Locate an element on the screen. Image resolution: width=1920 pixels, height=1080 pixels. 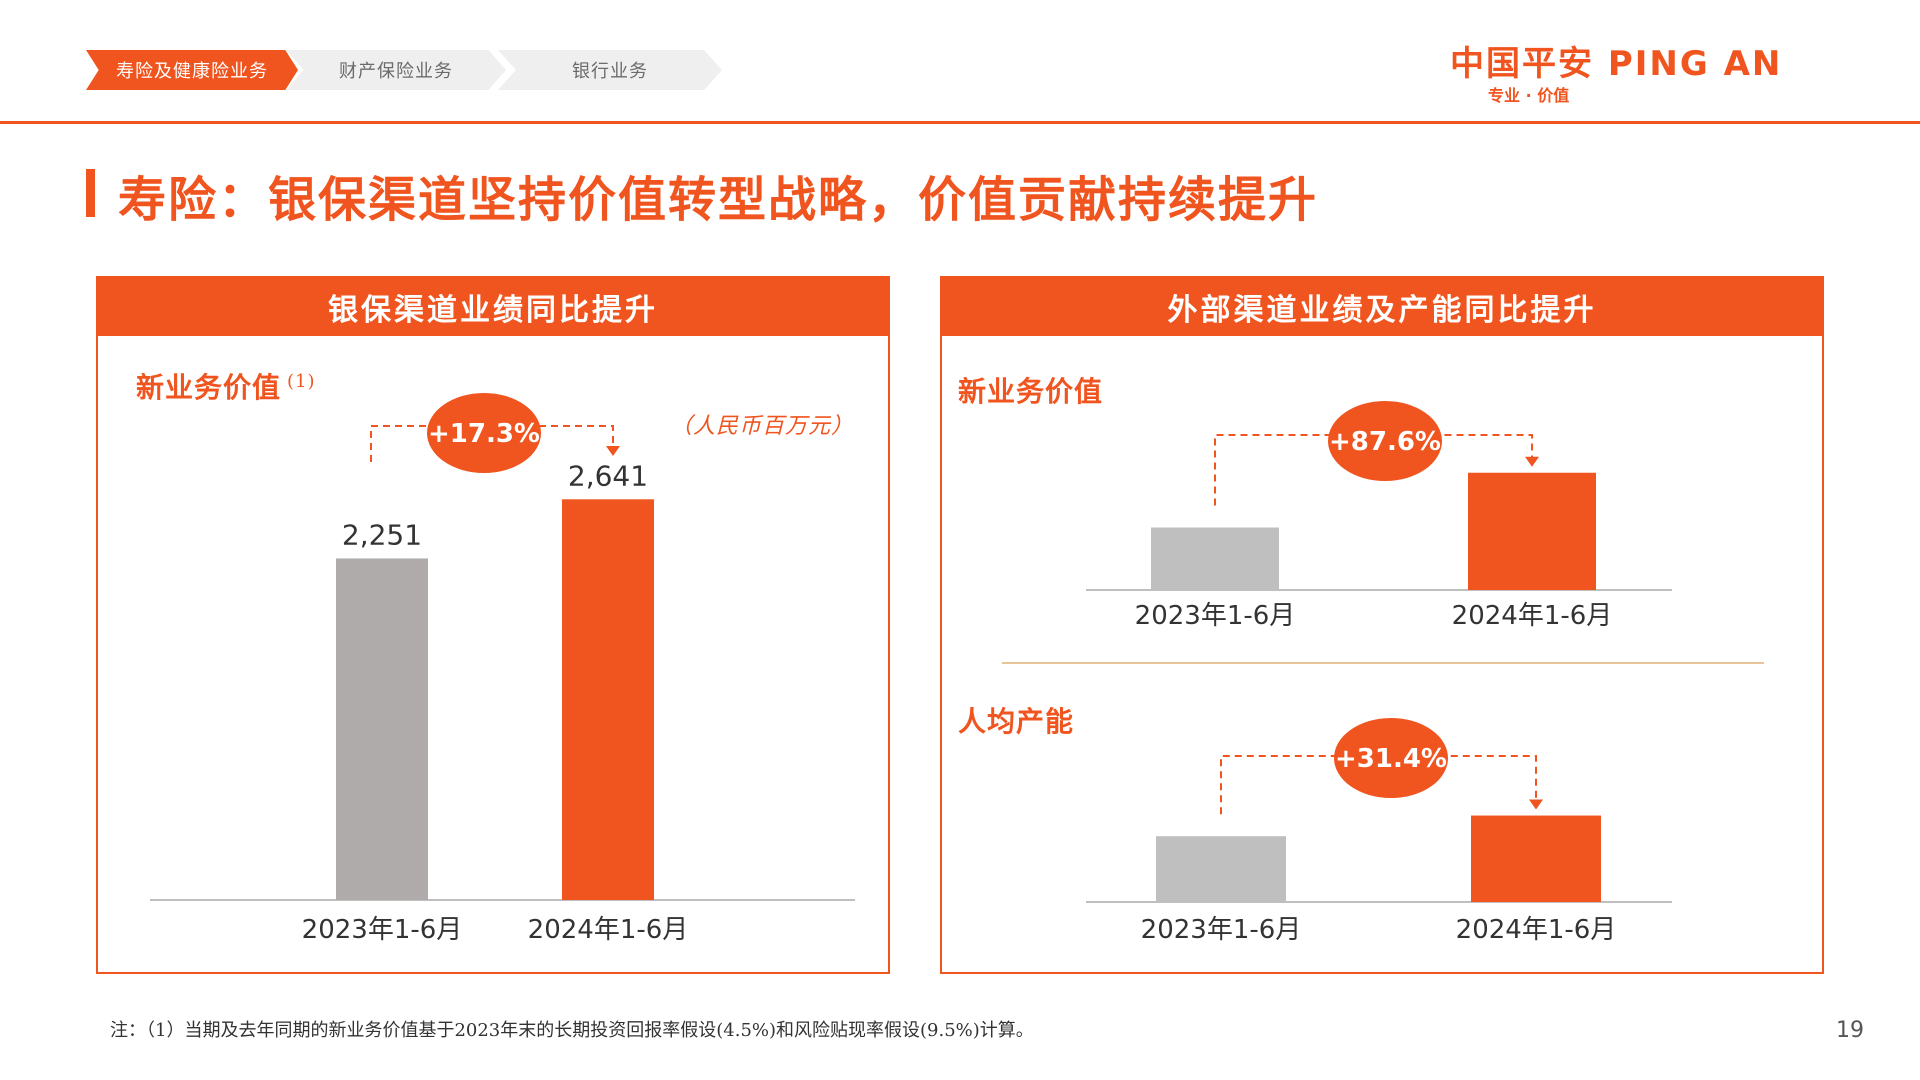
header-rule is located at coordinates (960, 122).